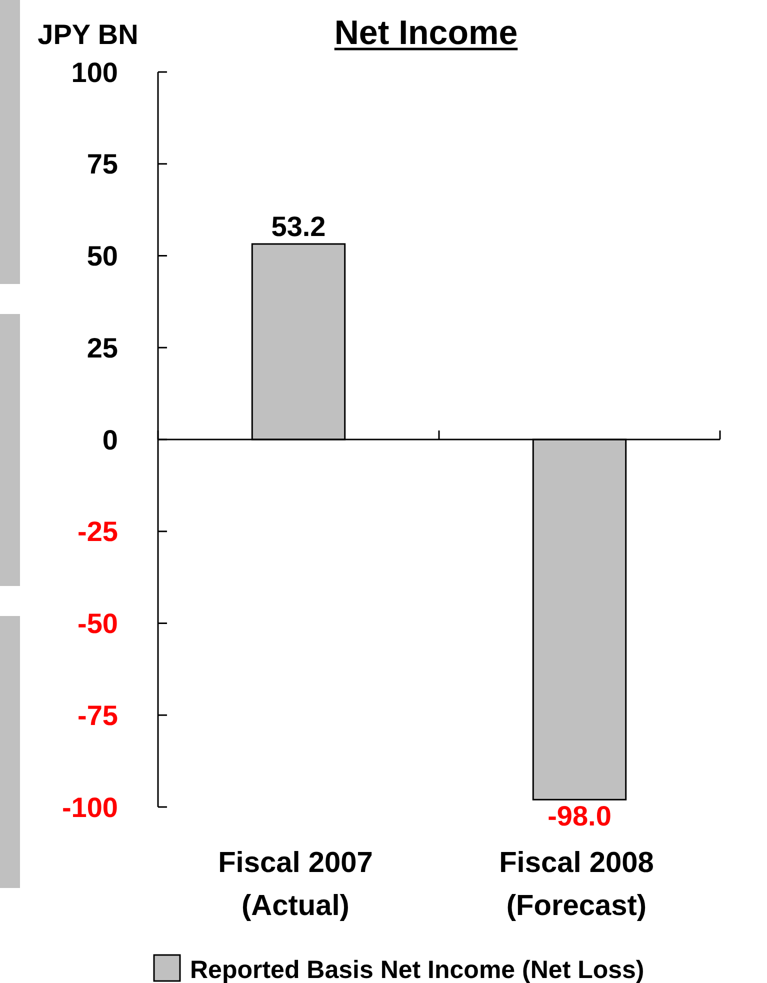  Describe the element at coordinates (94, 72) in the screenshot. I see `y-tick-label: 100` at that location.